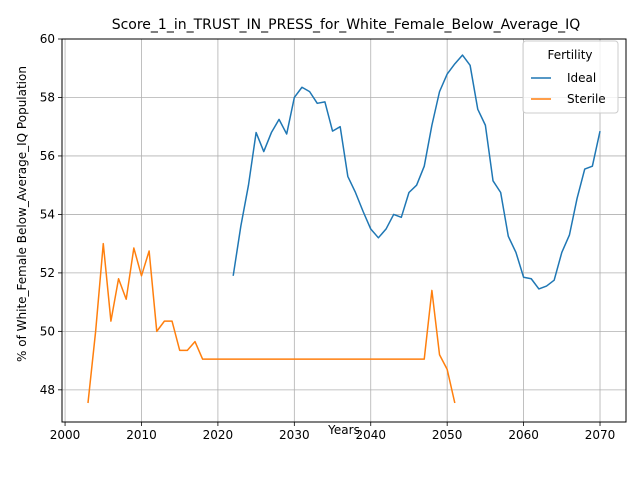  Describe the element at coordinates (523, 435) in the screenshot. I see `x-tick-label: 2060` at that location.